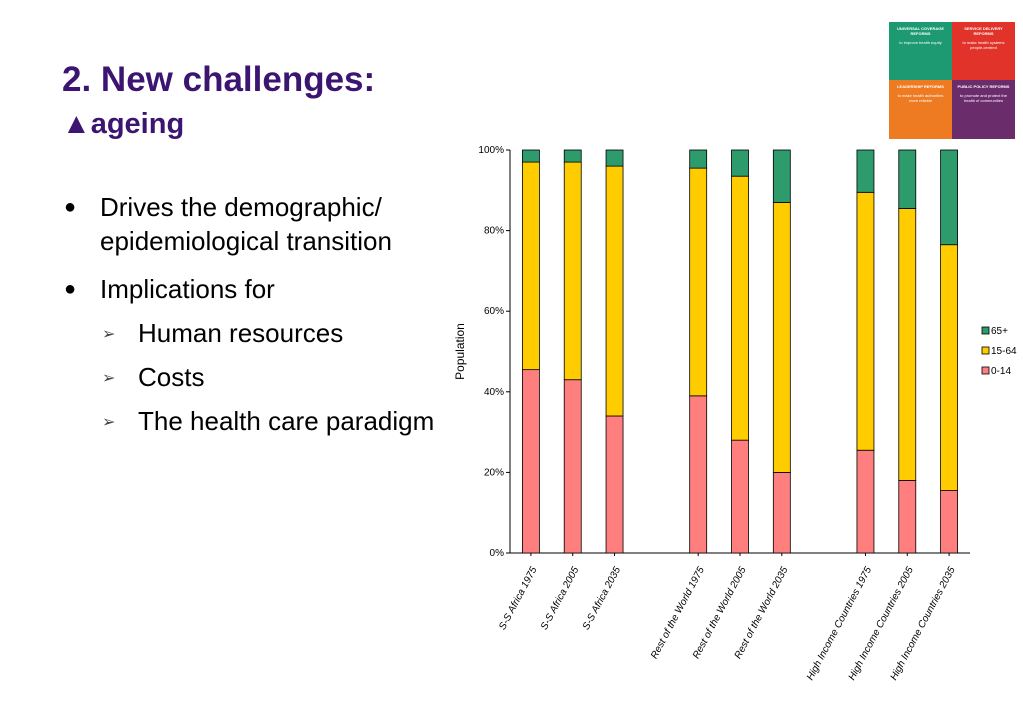 This screenshot has height=723, width=1023. What do you see at coordinates (983, 45) in the screenshot?
I see `logo-piece-caption: to make health systems people-centred` at bounding box center [983, 45].